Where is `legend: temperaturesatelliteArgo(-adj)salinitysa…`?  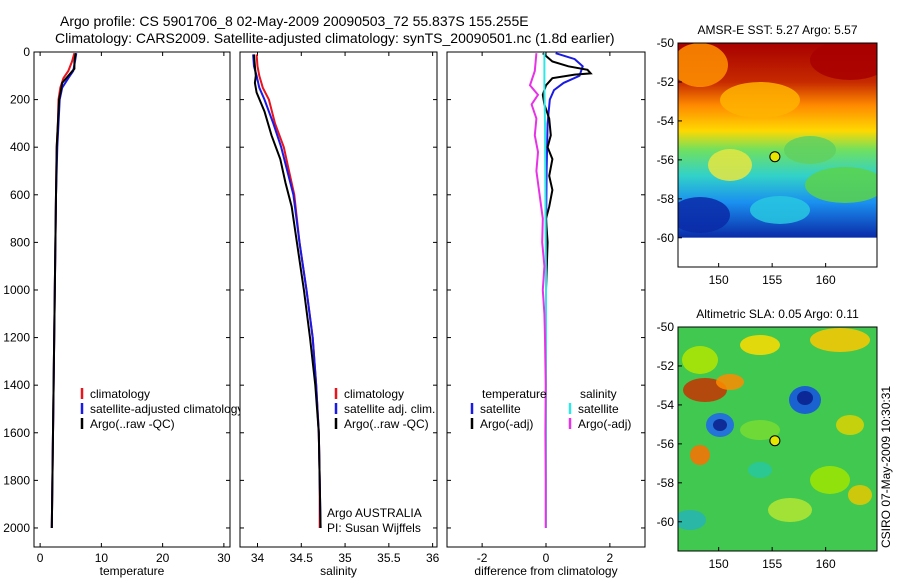 legend: temperaturesatelliteArgo(-adj)salinitysa… is located at coordinates (550, 409).